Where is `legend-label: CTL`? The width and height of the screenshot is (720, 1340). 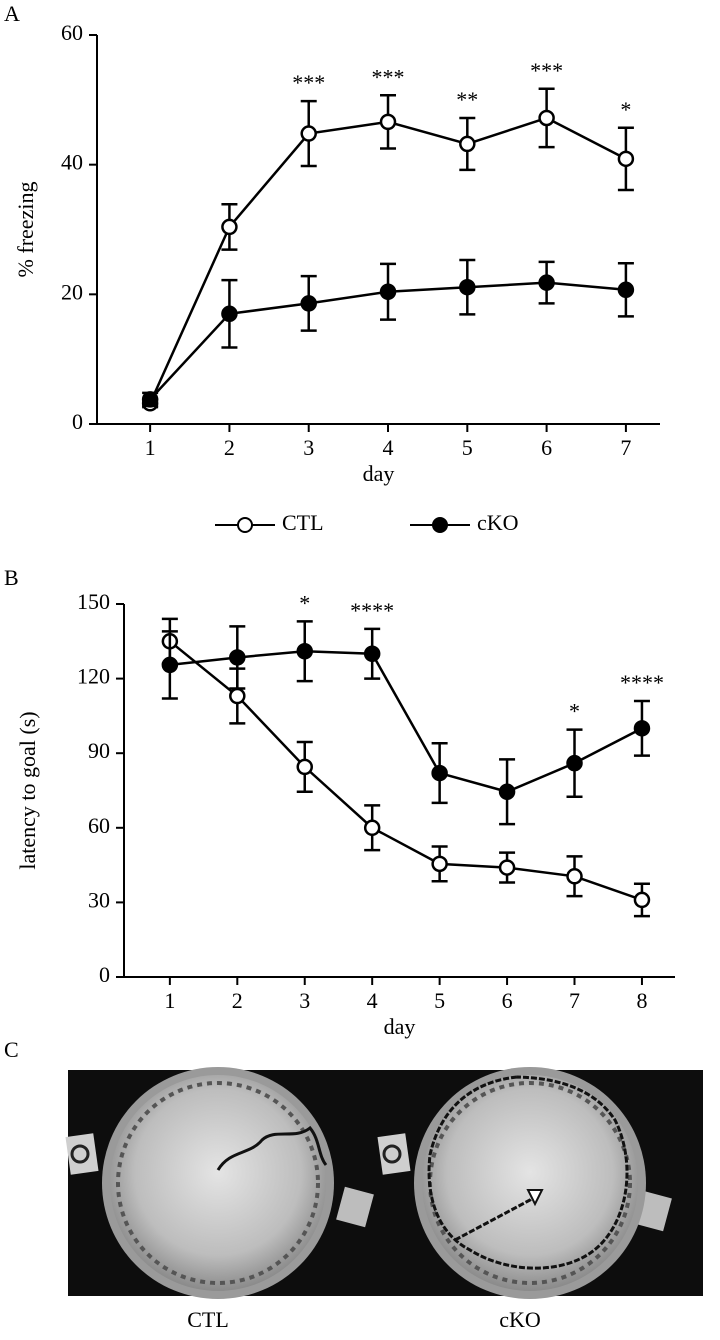
legend-label: CTL is located at coordinates (303, 522).